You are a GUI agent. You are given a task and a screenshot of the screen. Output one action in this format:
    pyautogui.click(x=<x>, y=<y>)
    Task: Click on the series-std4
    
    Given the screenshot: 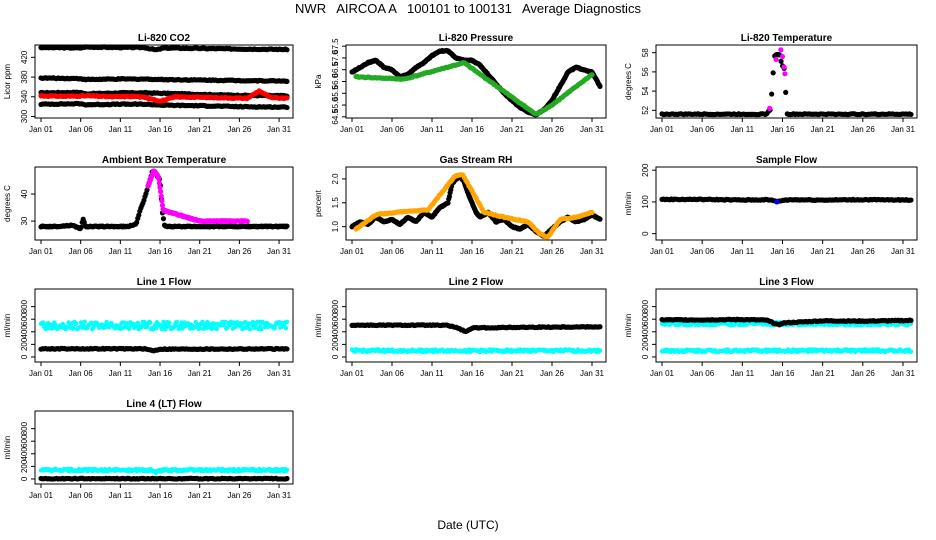 What is the action you would take?
    pyautogui.click(x=164, y=105)
    